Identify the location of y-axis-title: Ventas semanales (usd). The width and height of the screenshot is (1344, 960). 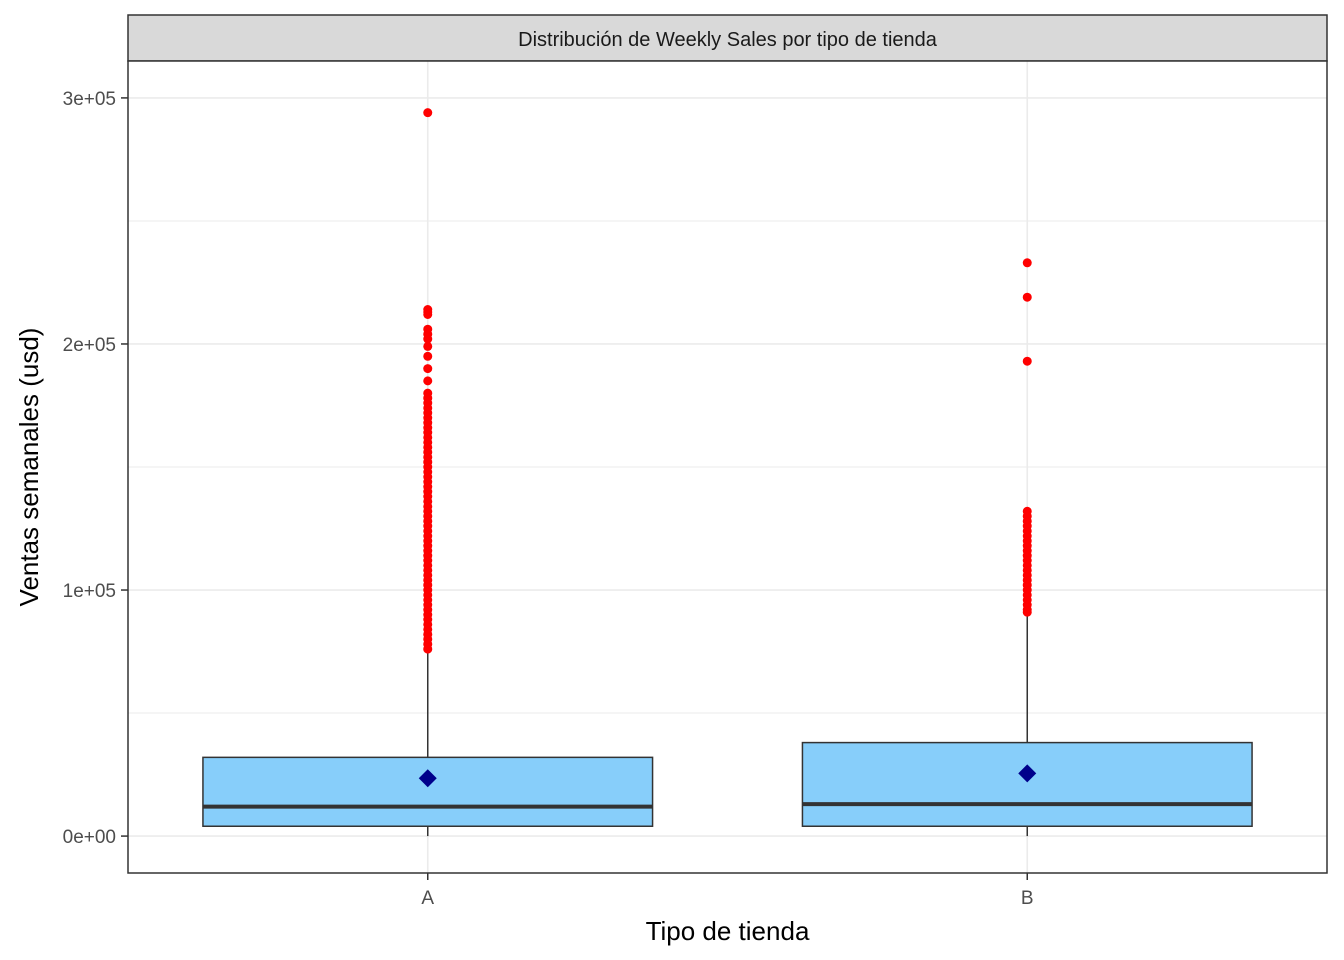
(29, 467).